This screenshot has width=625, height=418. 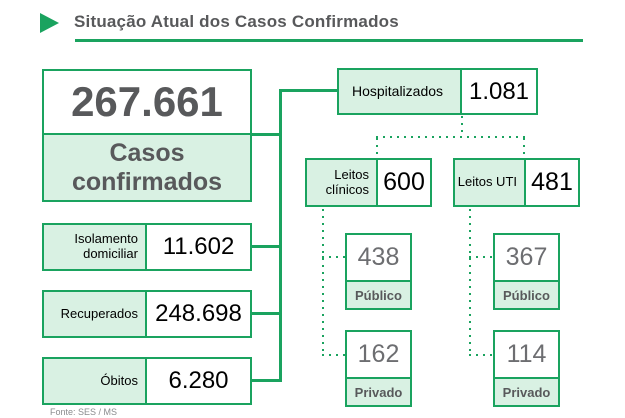 I want to click on hospitalized-label: Hospitalizados, so click(x=400, y=91).